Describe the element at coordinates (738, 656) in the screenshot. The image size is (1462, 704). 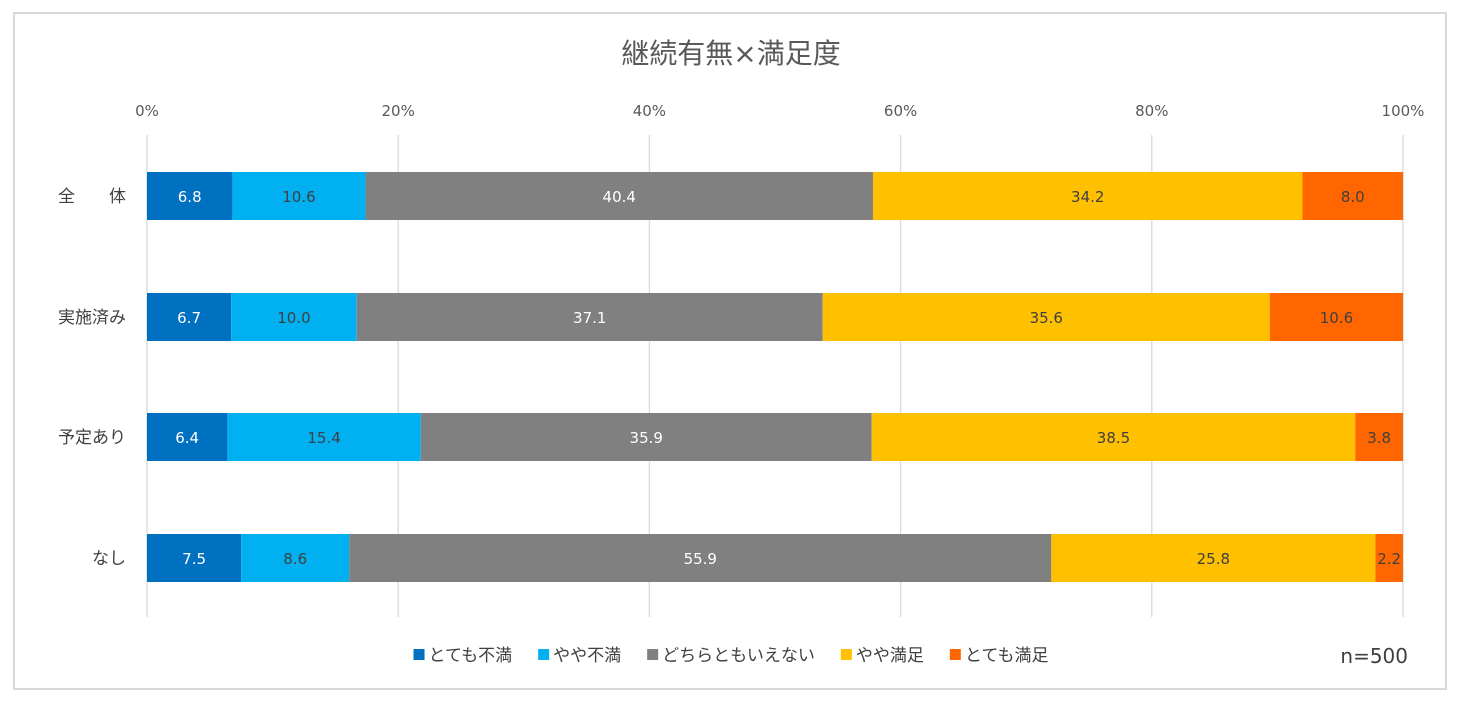
I see `legend-label: どちらともいえない` at that location.